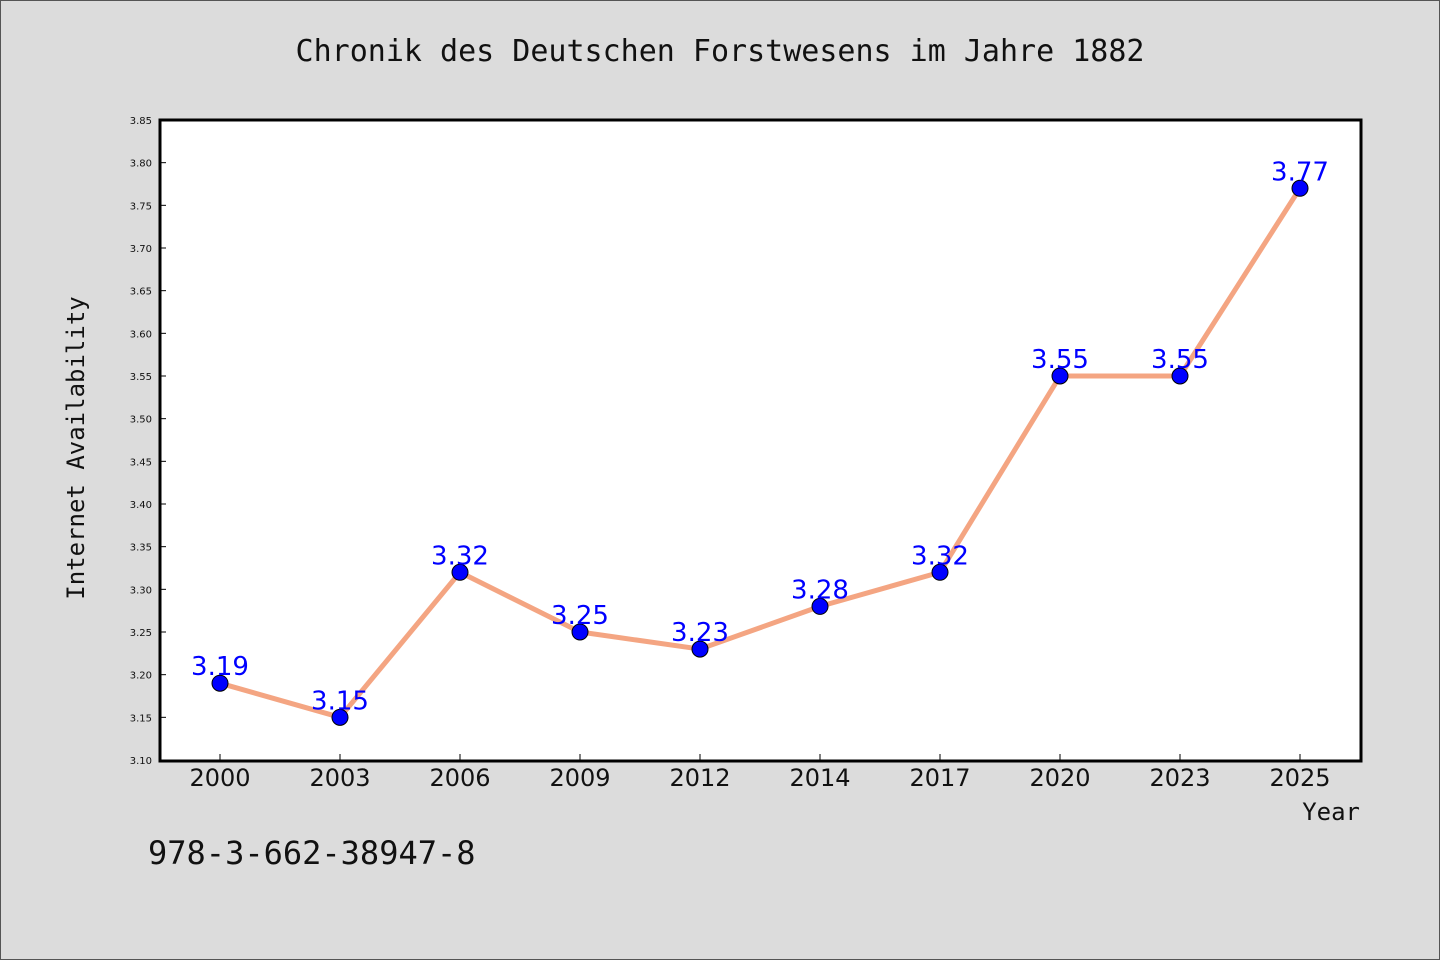 This screenshot has width=1440, height=960. I want to click on y-tick-label: 3.10, so click(141, 761).